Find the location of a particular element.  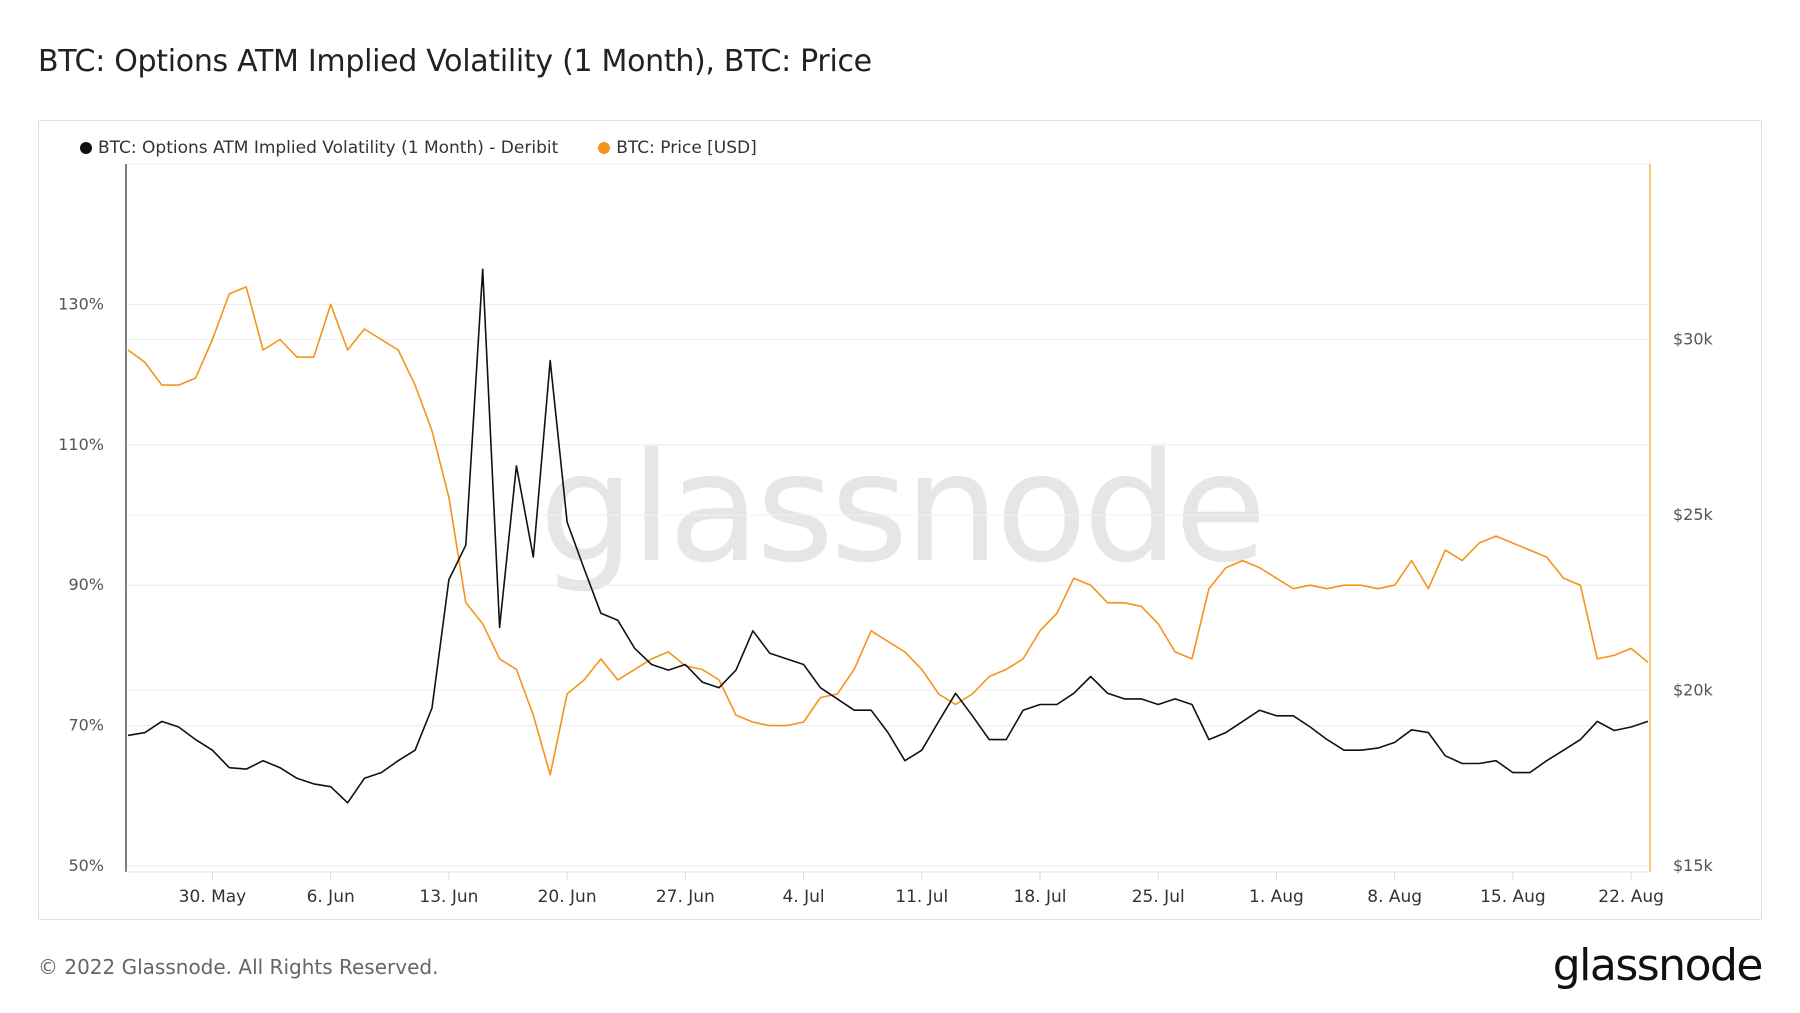

x-tick-label: 18. Jul is located at coordinates (1040, 897).